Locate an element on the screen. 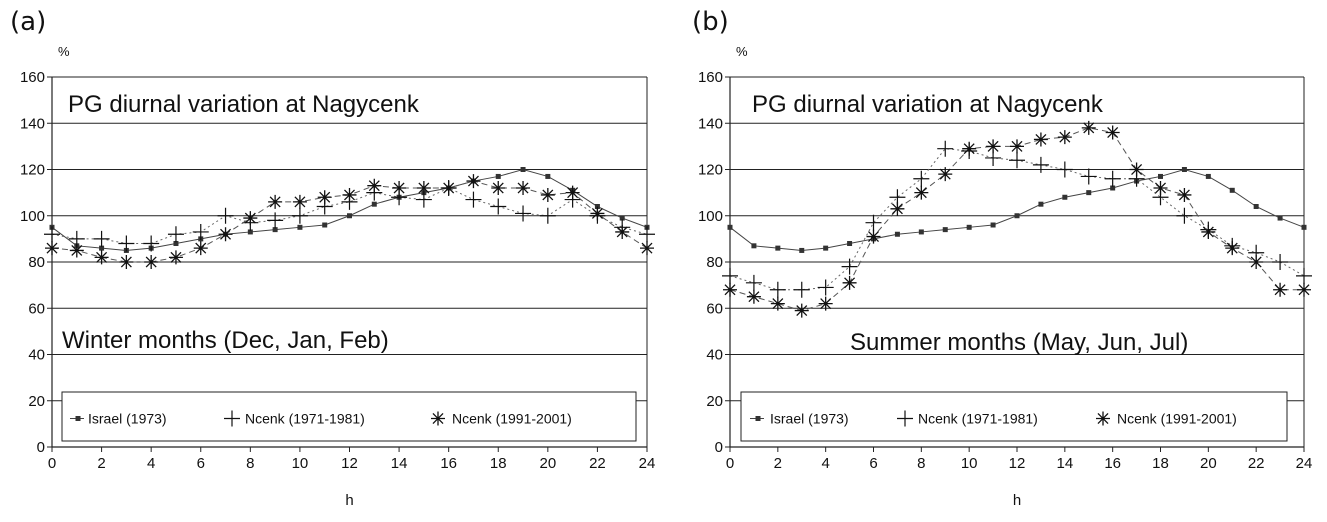 This screenshot has width=1327, height=522. y-tick-label: 160 is located at coordinates (32, 77).